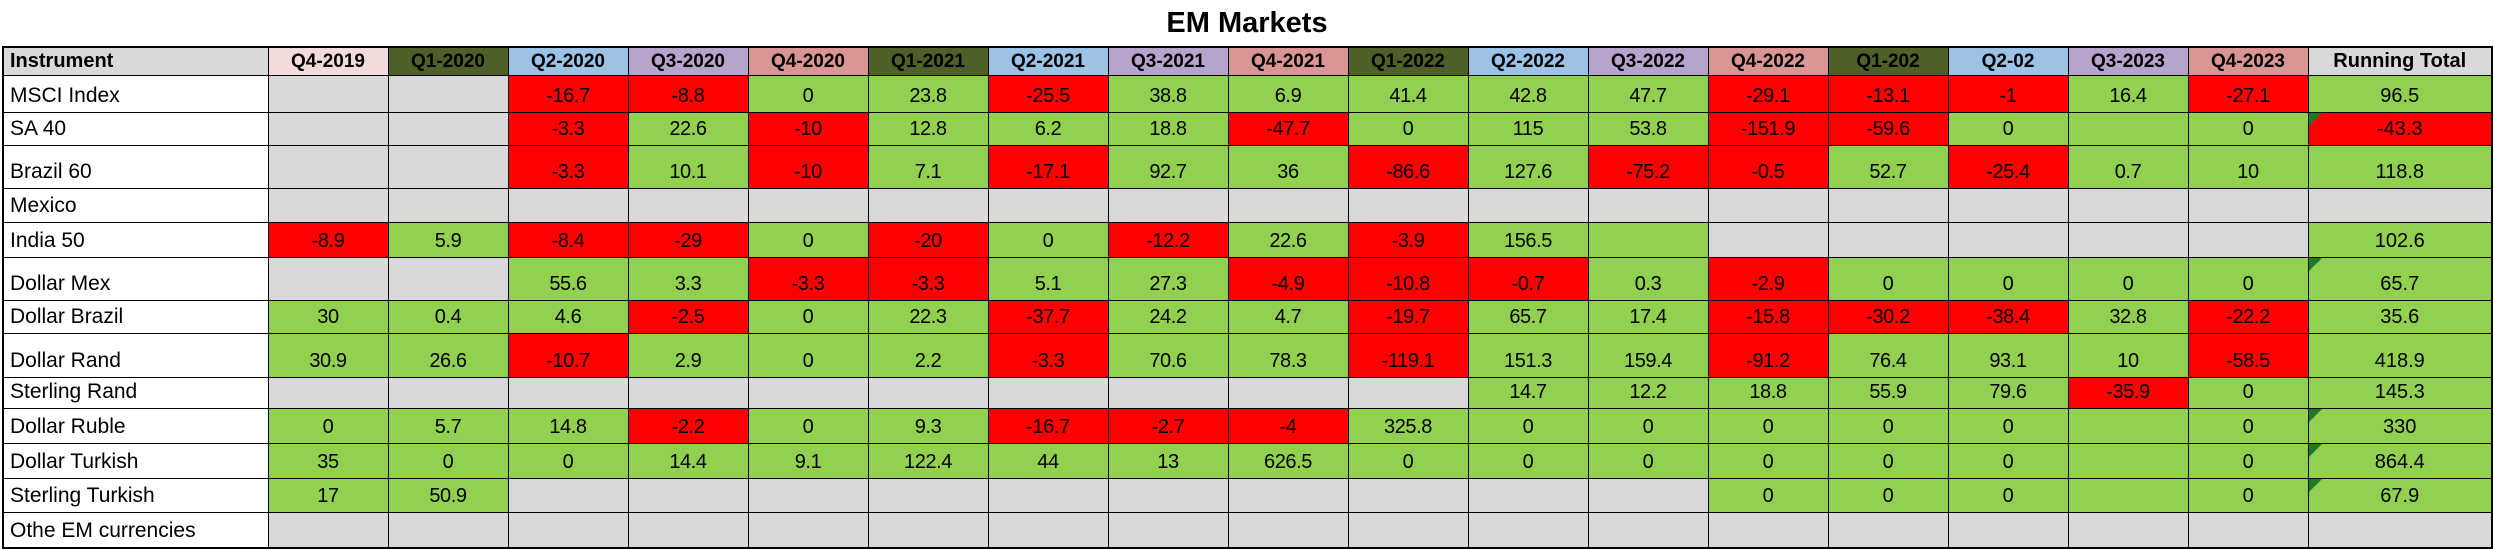 This screenshot has width=2494, height=550. I want to click on value-cell: 92.7, so click(1168, 166).